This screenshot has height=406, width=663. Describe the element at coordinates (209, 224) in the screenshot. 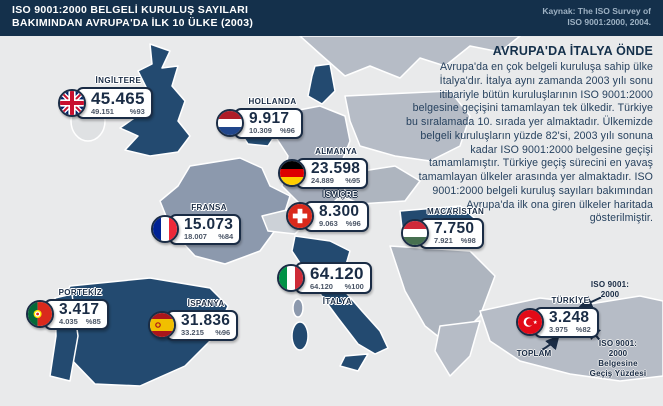

I see `cert-count: 15.073` at that location.